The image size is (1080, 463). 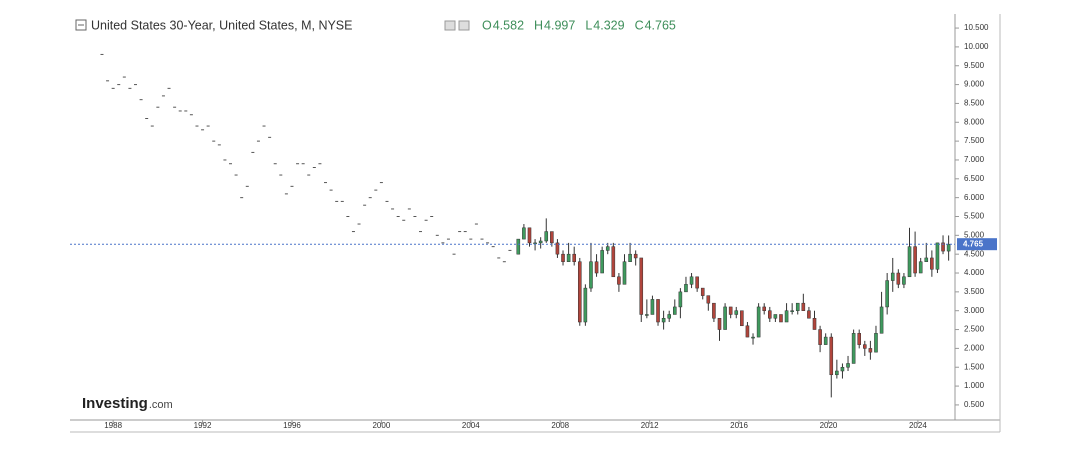 I want to click on ohlc-label: L, so click(x=588, y=25).